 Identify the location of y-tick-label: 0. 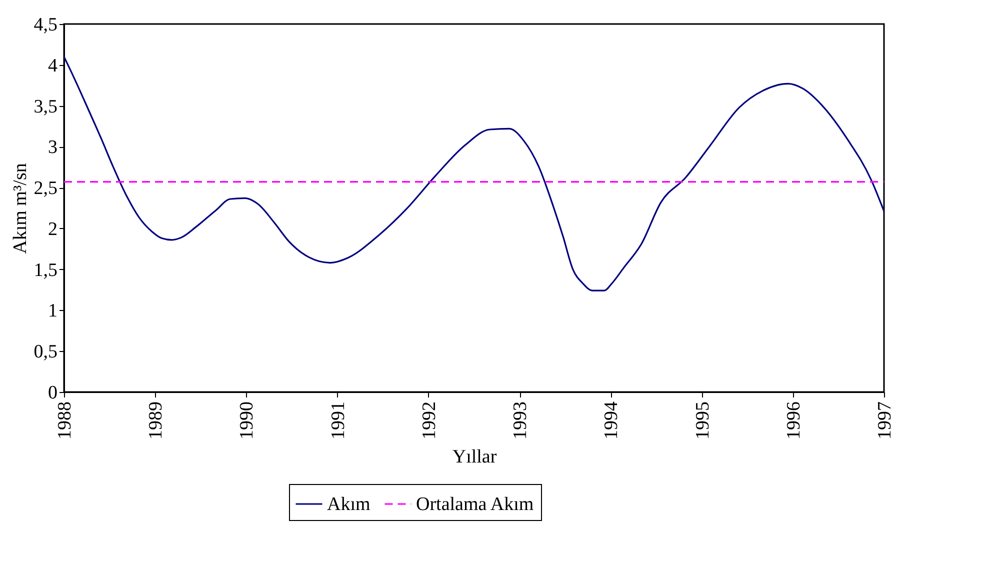
(53, 393).